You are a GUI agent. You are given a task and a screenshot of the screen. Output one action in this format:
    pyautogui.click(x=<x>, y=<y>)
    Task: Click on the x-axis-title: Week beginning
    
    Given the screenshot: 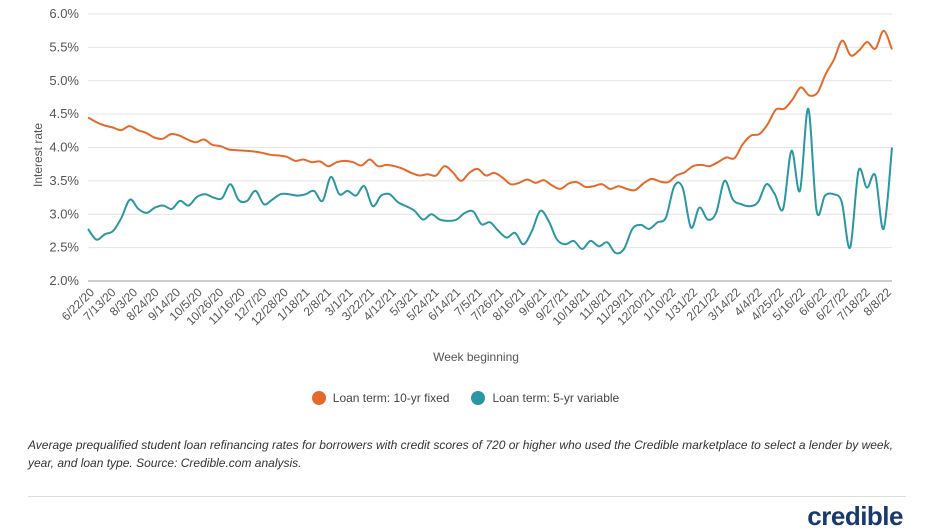 What is the action you would take?
    pyautogui.click(x=476, y=357)
    